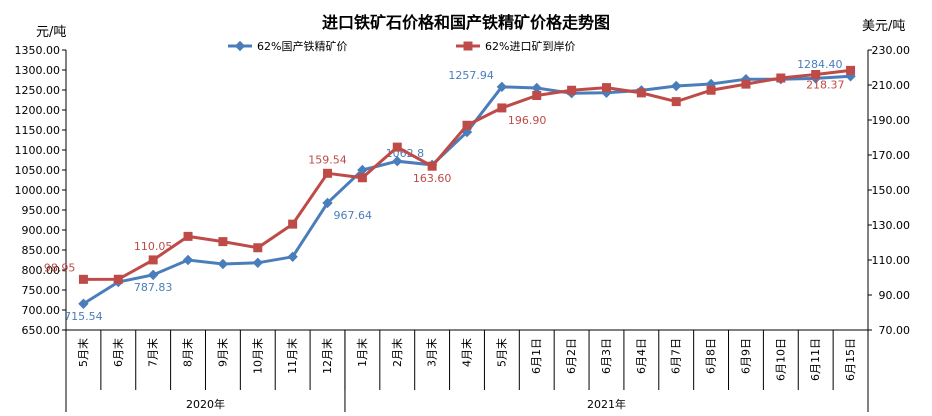  I want to click on category-label: 9月末, so click(222, 352).